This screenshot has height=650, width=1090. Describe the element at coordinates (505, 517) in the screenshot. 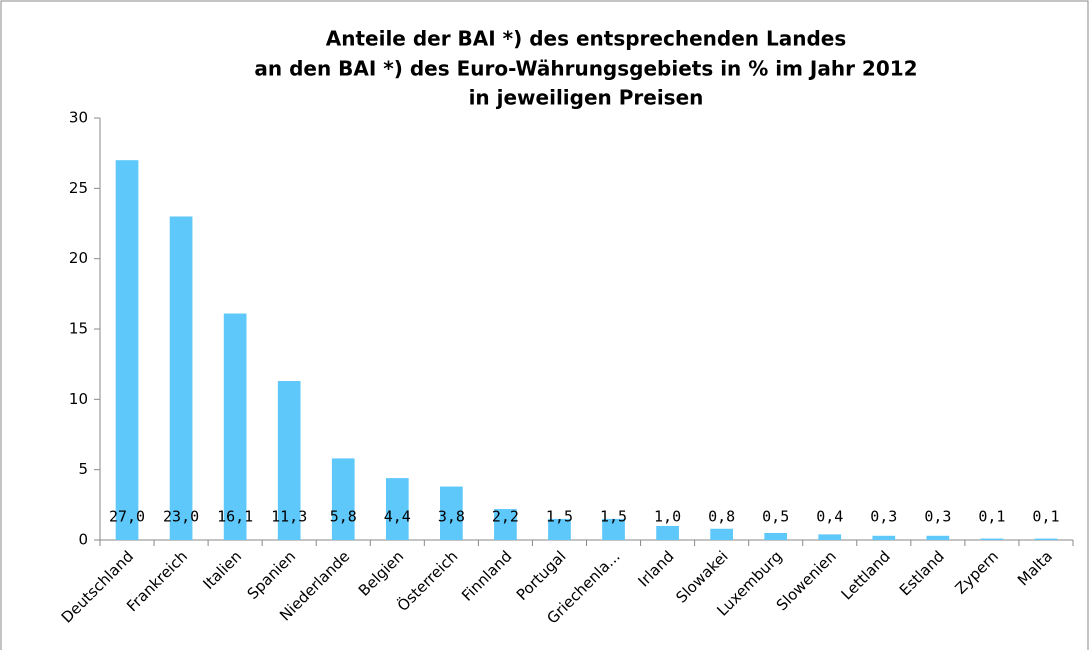

I see `value-label: 2,2` at that location.